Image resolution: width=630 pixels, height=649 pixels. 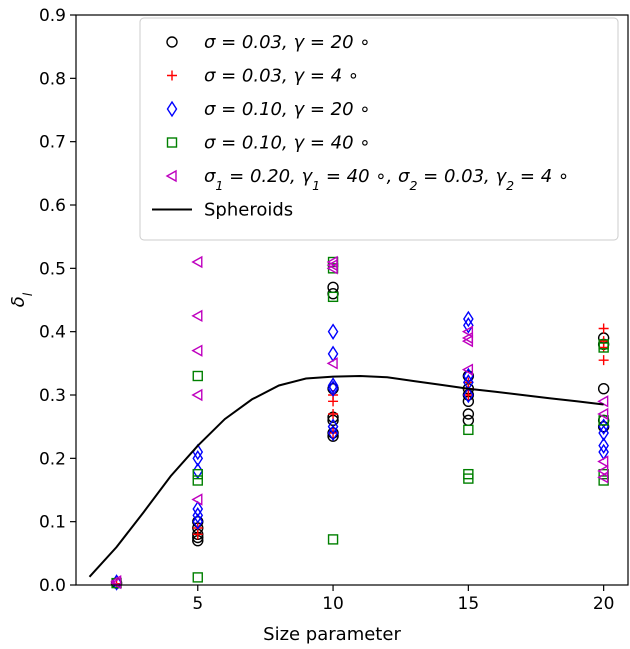 I want to click on legend-entry-2: σ = 0.03, γ = 4 ∘, so click(x=263, y=76).